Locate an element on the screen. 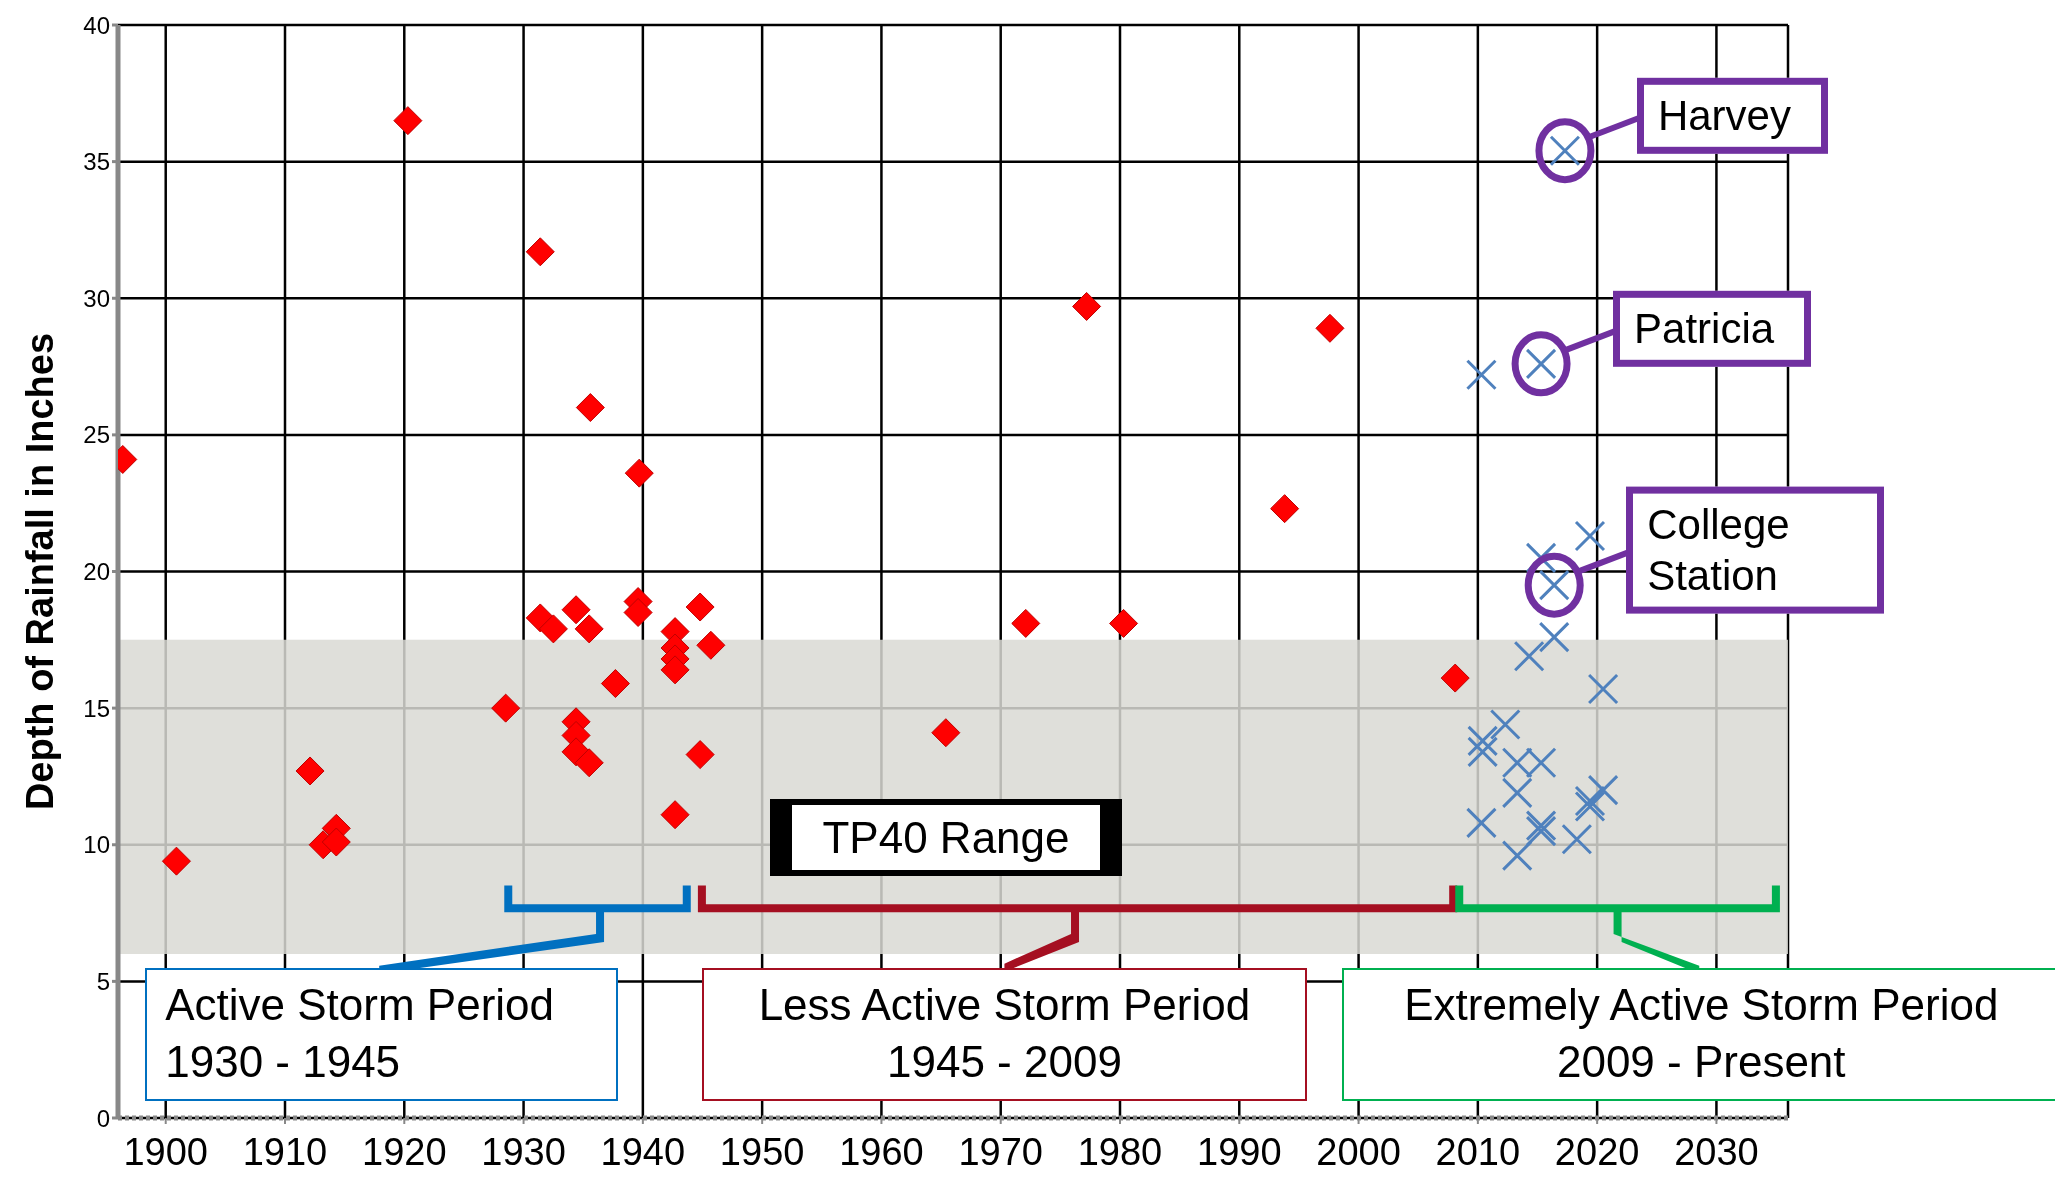 This screenshot has height=1199, width=2055. x-tick-label: 2020 is located at coordinates (1597, 1151).